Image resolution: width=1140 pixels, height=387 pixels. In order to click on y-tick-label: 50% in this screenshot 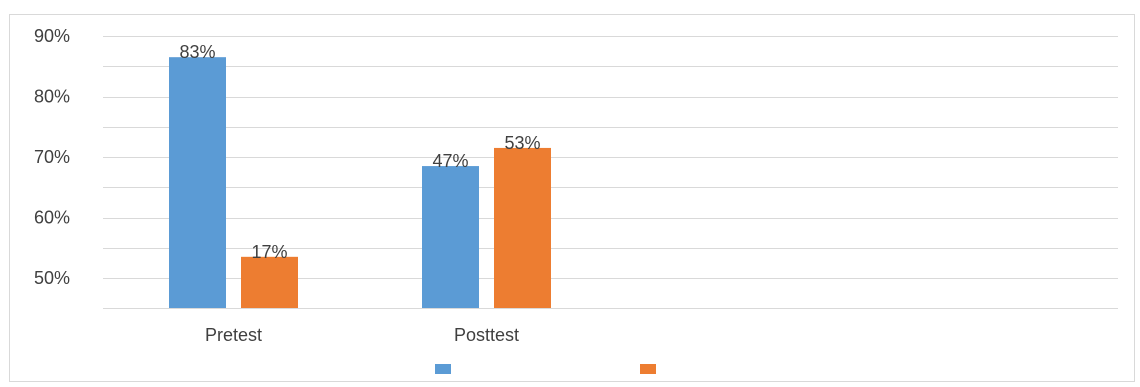, I will do `click(52, 278)`.